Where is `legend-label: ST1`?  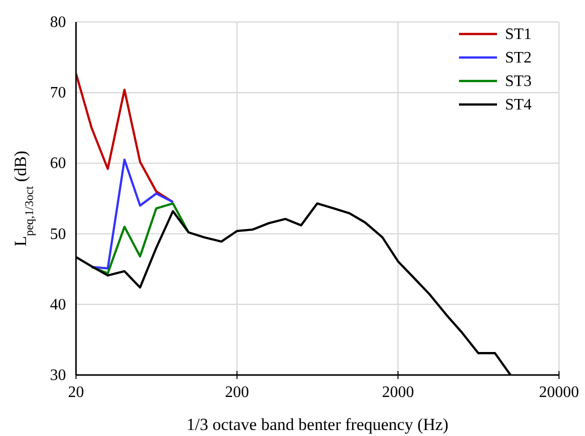
legend-label: ST1 is located at coordinates (518, 34).